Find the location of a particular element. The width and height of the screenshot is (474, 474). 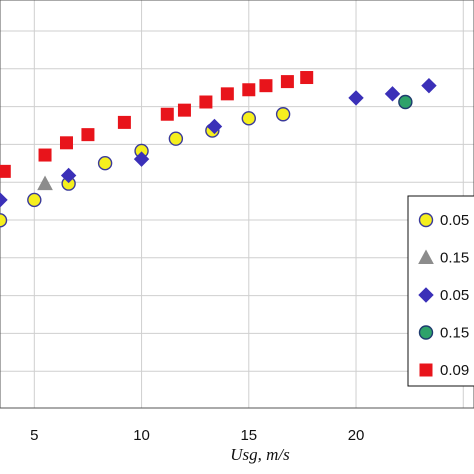

x-tick-label: 5 is located at coordinates (34, 435).